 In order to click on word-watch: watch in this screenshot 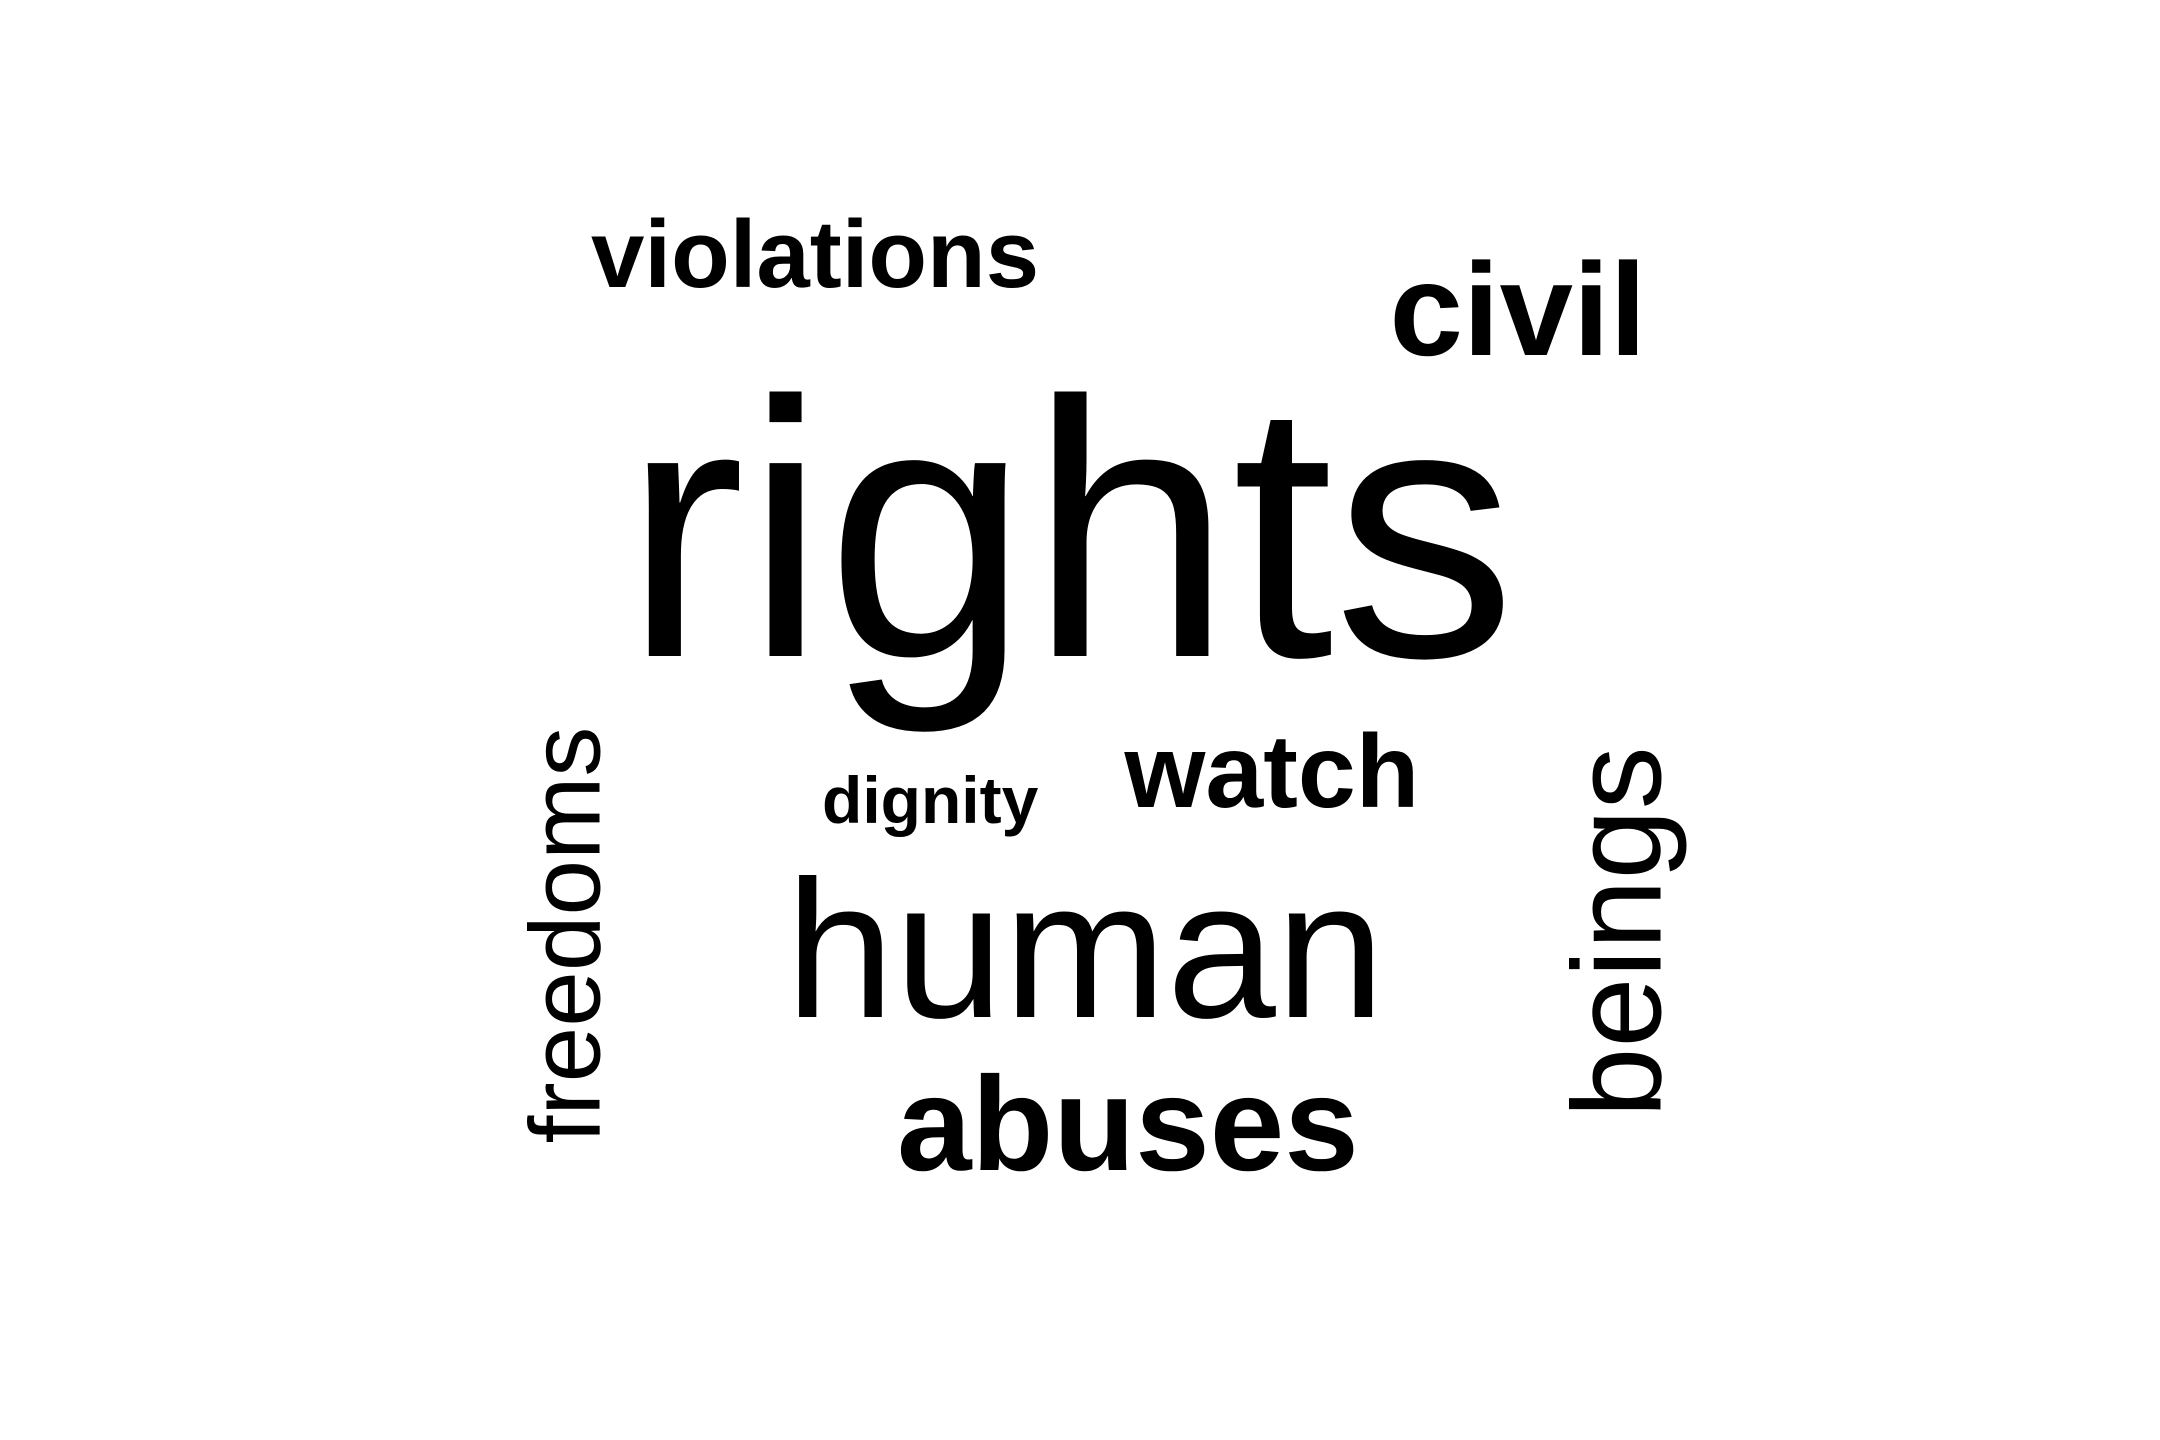, I will do `click(1272, 772)`.